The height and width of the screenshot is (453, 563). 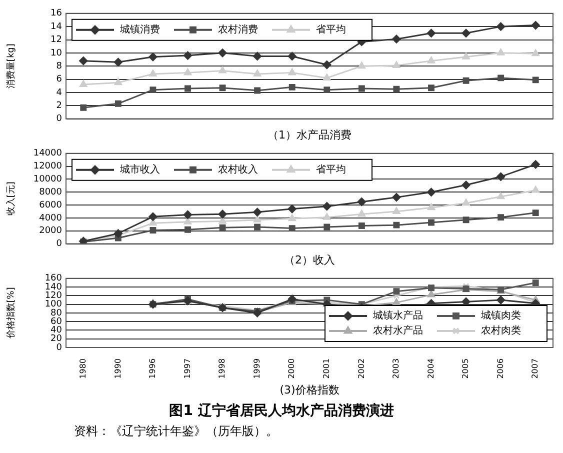 What do you see at coordinates (56, 313) in the screenshot?
I see `y-tick-label: 80` at bounding box center [56, 313].